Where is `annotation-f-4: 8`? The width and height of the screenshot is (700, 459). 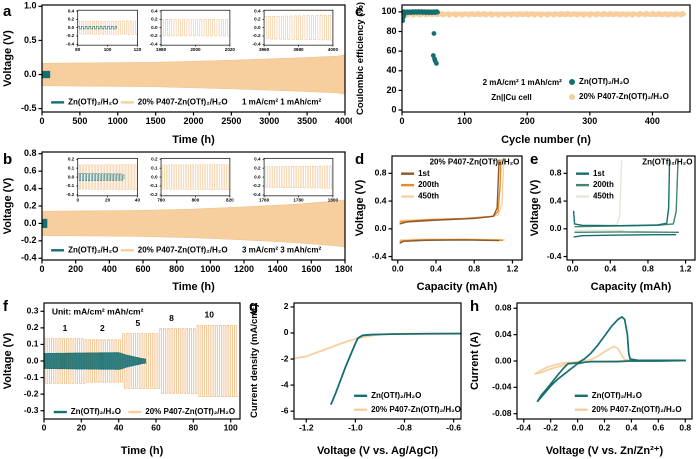
annotation-f-4: 8 is located at coordinates (171, 318).